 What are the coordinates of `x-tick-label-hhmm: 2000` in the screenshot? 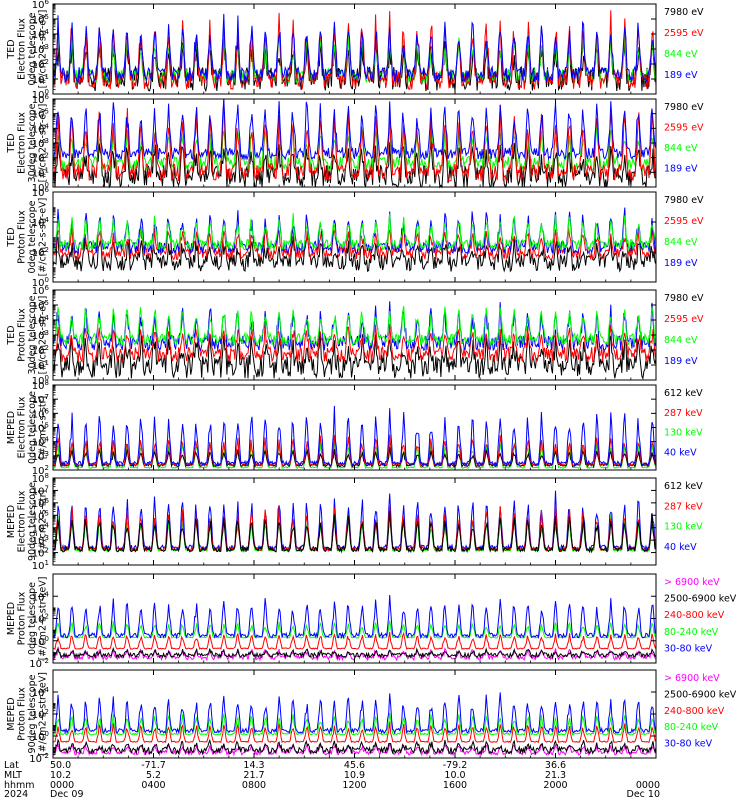 It's located at (555, 785).